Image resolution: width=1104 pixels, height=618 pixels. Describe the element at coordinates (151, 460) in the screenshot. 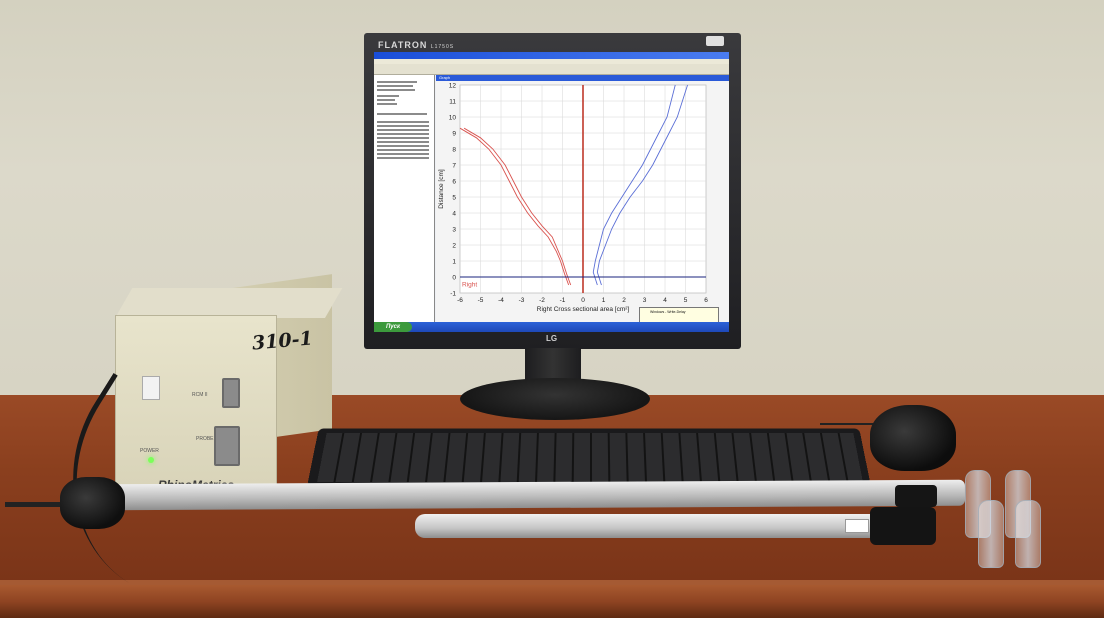

I see `power-led` at that location.